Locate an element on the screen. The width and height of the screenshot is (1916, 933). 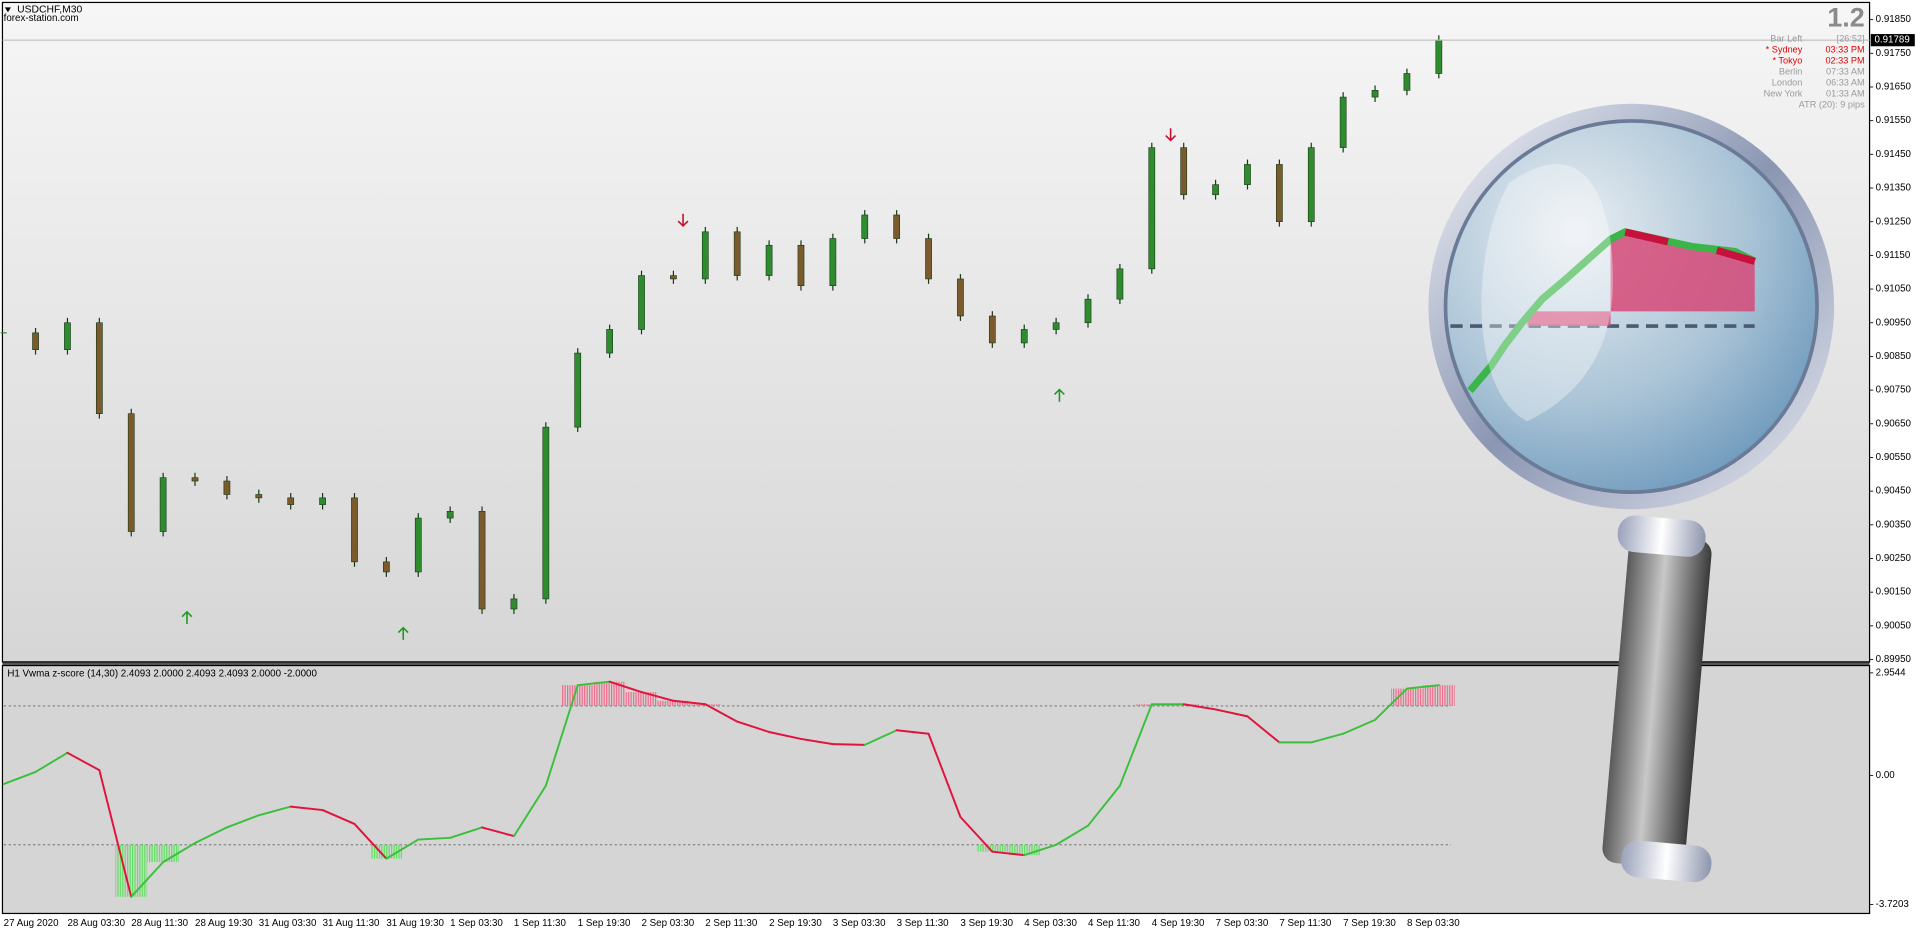
x-tick-label: 3 Sep 19:30 is located at coordinates (986, 923).